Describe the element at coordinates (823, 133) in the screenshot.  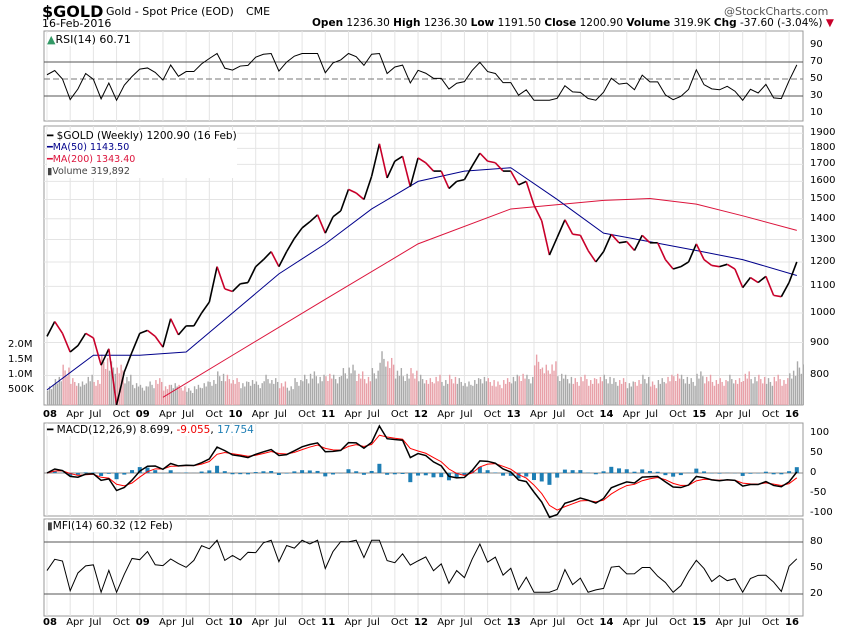
I see `price-tick: 1900` at that location.